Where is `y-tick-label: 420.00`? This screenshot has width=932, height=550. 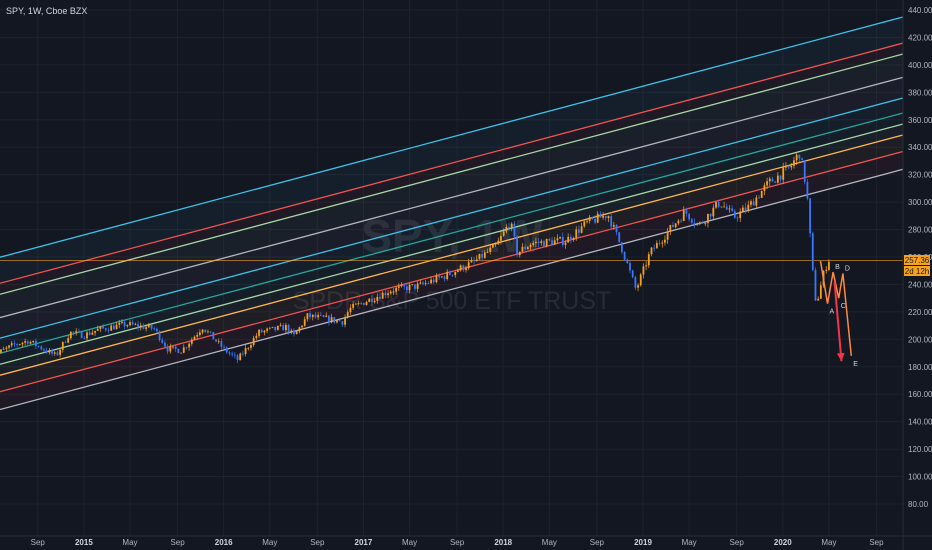
y-tick-label: 420.00 is located at coordinates (920, 37).